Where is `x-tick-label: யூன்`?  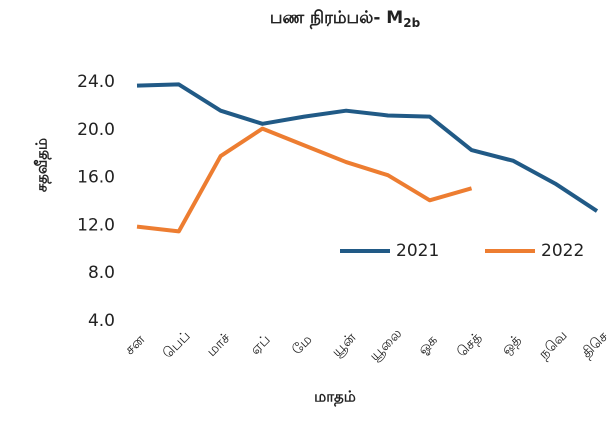
x-tick-label: யூன் is located at coordinates (344, 344).